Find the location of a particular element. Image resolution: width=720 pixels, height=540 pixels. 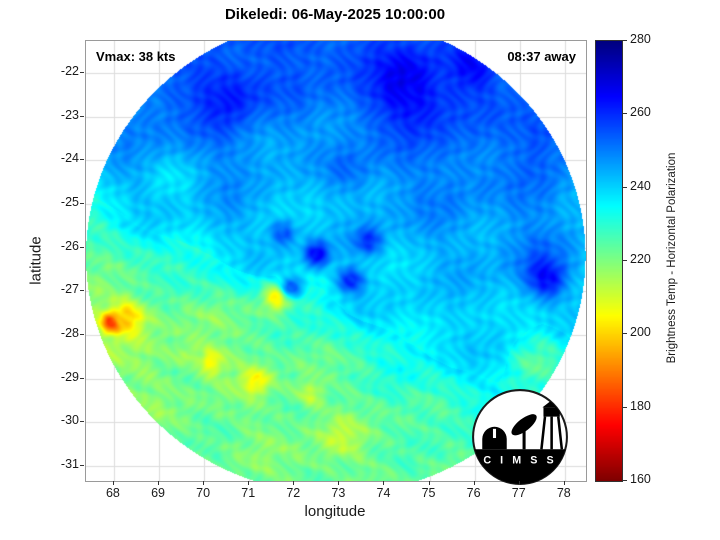

x-tick-label: 75 is located at coordinates (428, 493).